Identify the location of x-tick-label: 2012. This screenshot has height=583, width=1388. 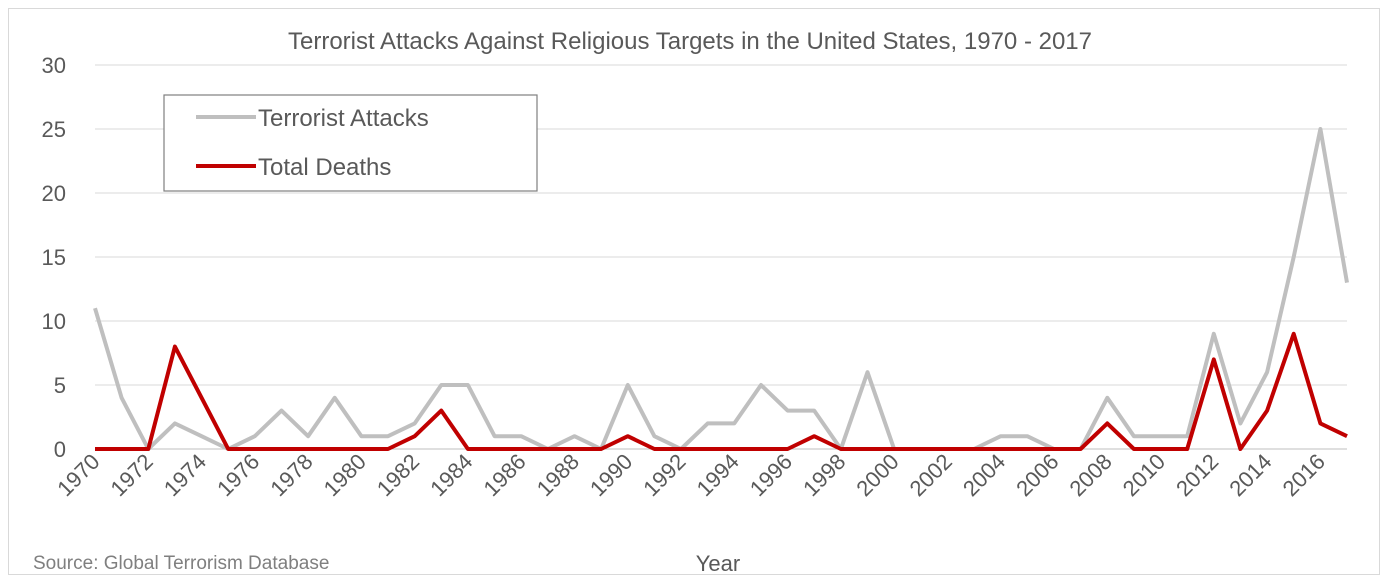
(1197, 475).